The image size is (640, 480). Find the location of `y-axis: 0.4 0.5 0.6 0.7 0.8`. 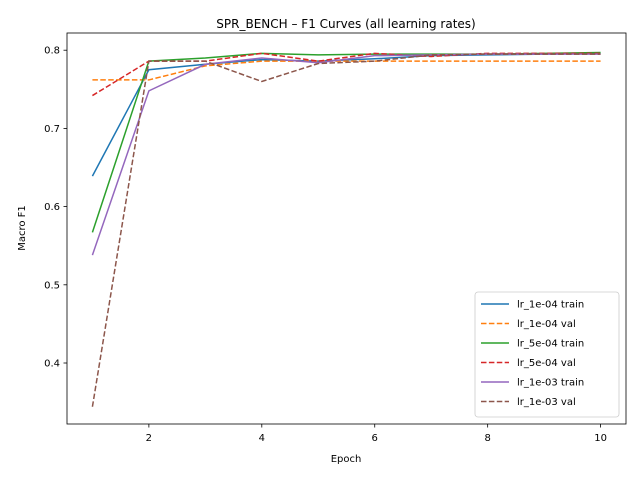

y-axis: 0.4 0.5 0.6 0.7 0.8 is located at coordinates (55, 208).